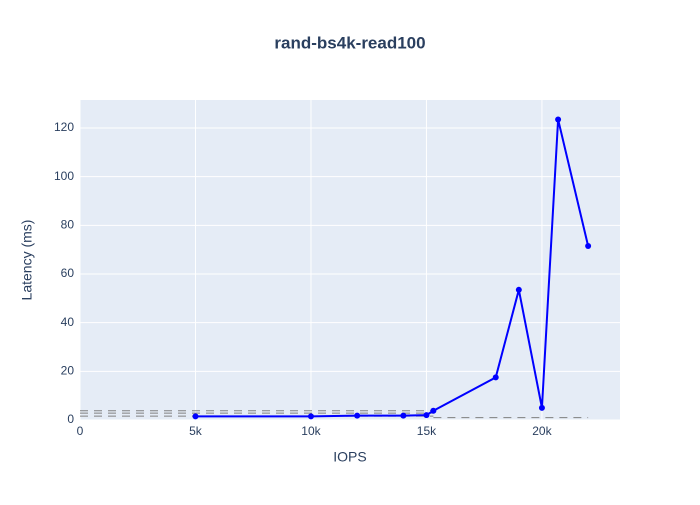 This screenshot has height=505, width=700. I want to click on y-tick-label: 120, so click(64, 127).